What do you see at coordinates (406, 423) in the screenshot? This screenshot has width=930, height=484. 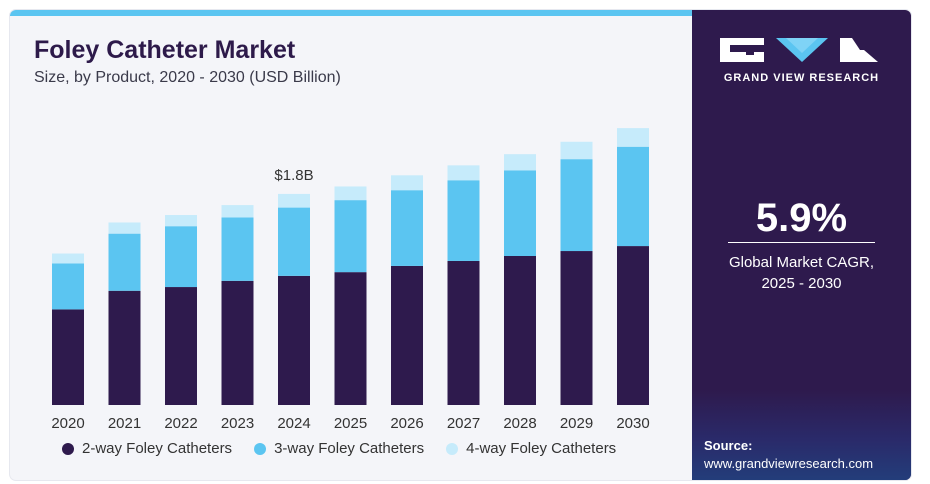 I see `x-tick-label-2026: 2026` at bounding box center [406, 423].